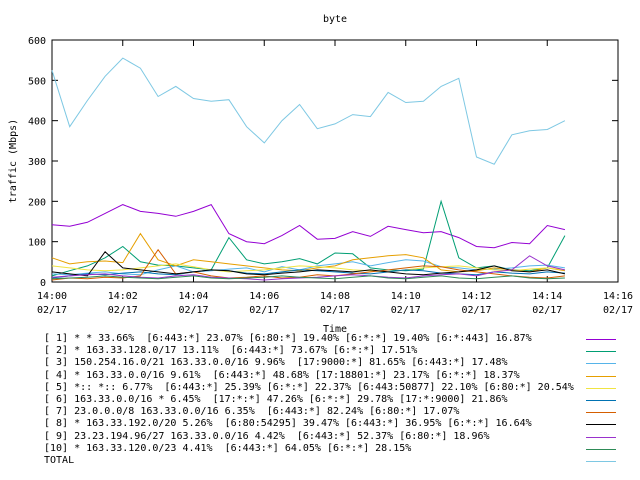 Image resolution: width=640 pixels, height=480 pixels. Describe the element at coordinates (406, 296) in the screenshot. I see `x-tick-label-time: 14:10` at that location.